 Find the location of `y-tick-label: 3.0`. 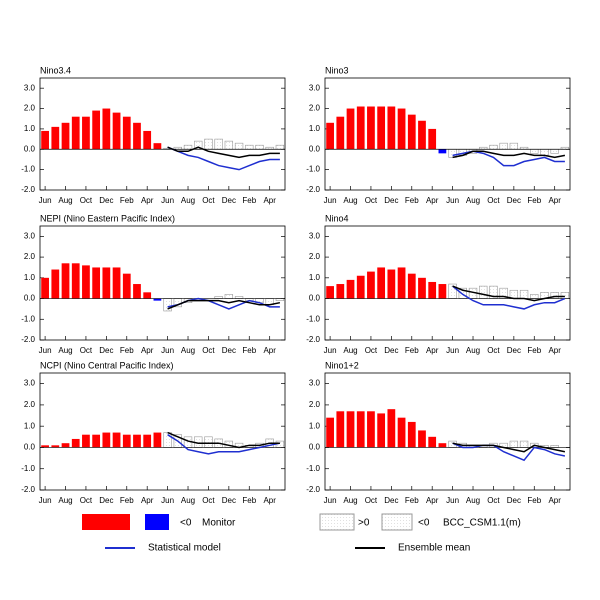

y-tick-label: 3.0 is located at coordinates (30, 87).